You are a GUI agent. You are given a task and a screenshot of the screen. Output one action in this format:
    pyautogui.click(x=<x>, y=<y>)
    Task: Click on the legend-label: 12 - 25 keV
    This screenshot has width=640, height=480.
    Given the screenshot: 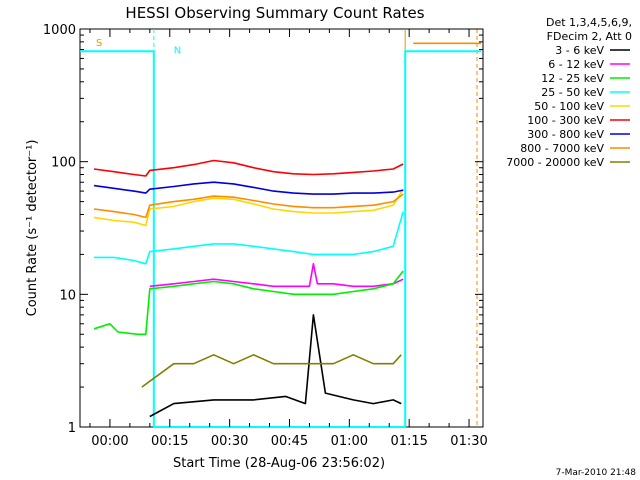 What is the action you would take?
    pyautogui.click(x=572, y=78)
    